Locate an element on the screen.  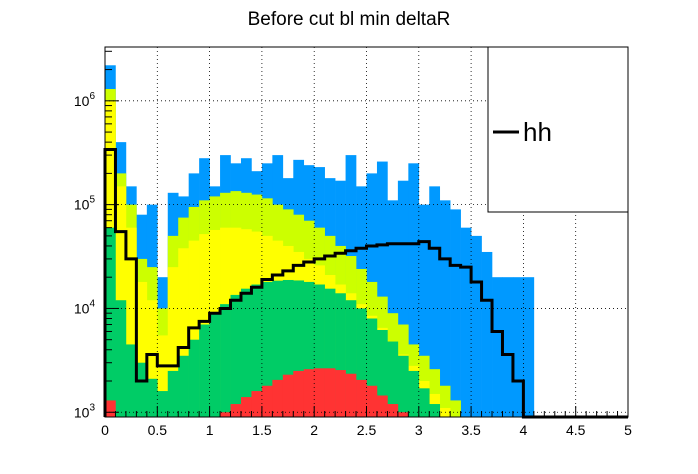
x-tick-label-1: 0.5 is located at coordinates (158, 430).